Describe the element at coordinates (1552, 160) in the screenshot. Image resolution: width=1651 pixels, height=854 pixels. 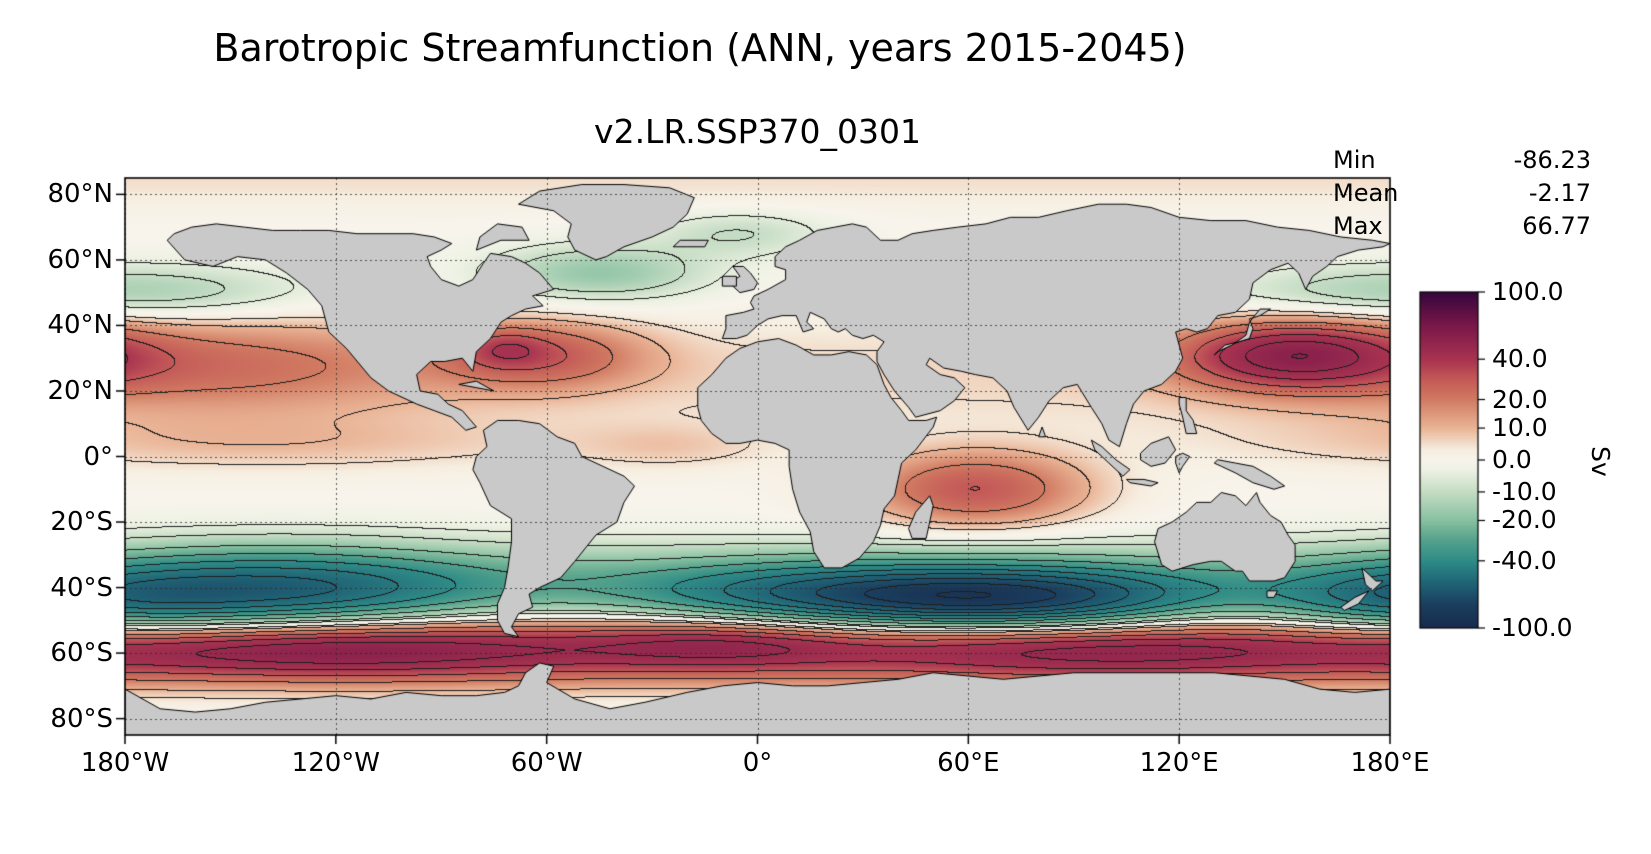
I see `stat-min-value: -86.23` at that location.